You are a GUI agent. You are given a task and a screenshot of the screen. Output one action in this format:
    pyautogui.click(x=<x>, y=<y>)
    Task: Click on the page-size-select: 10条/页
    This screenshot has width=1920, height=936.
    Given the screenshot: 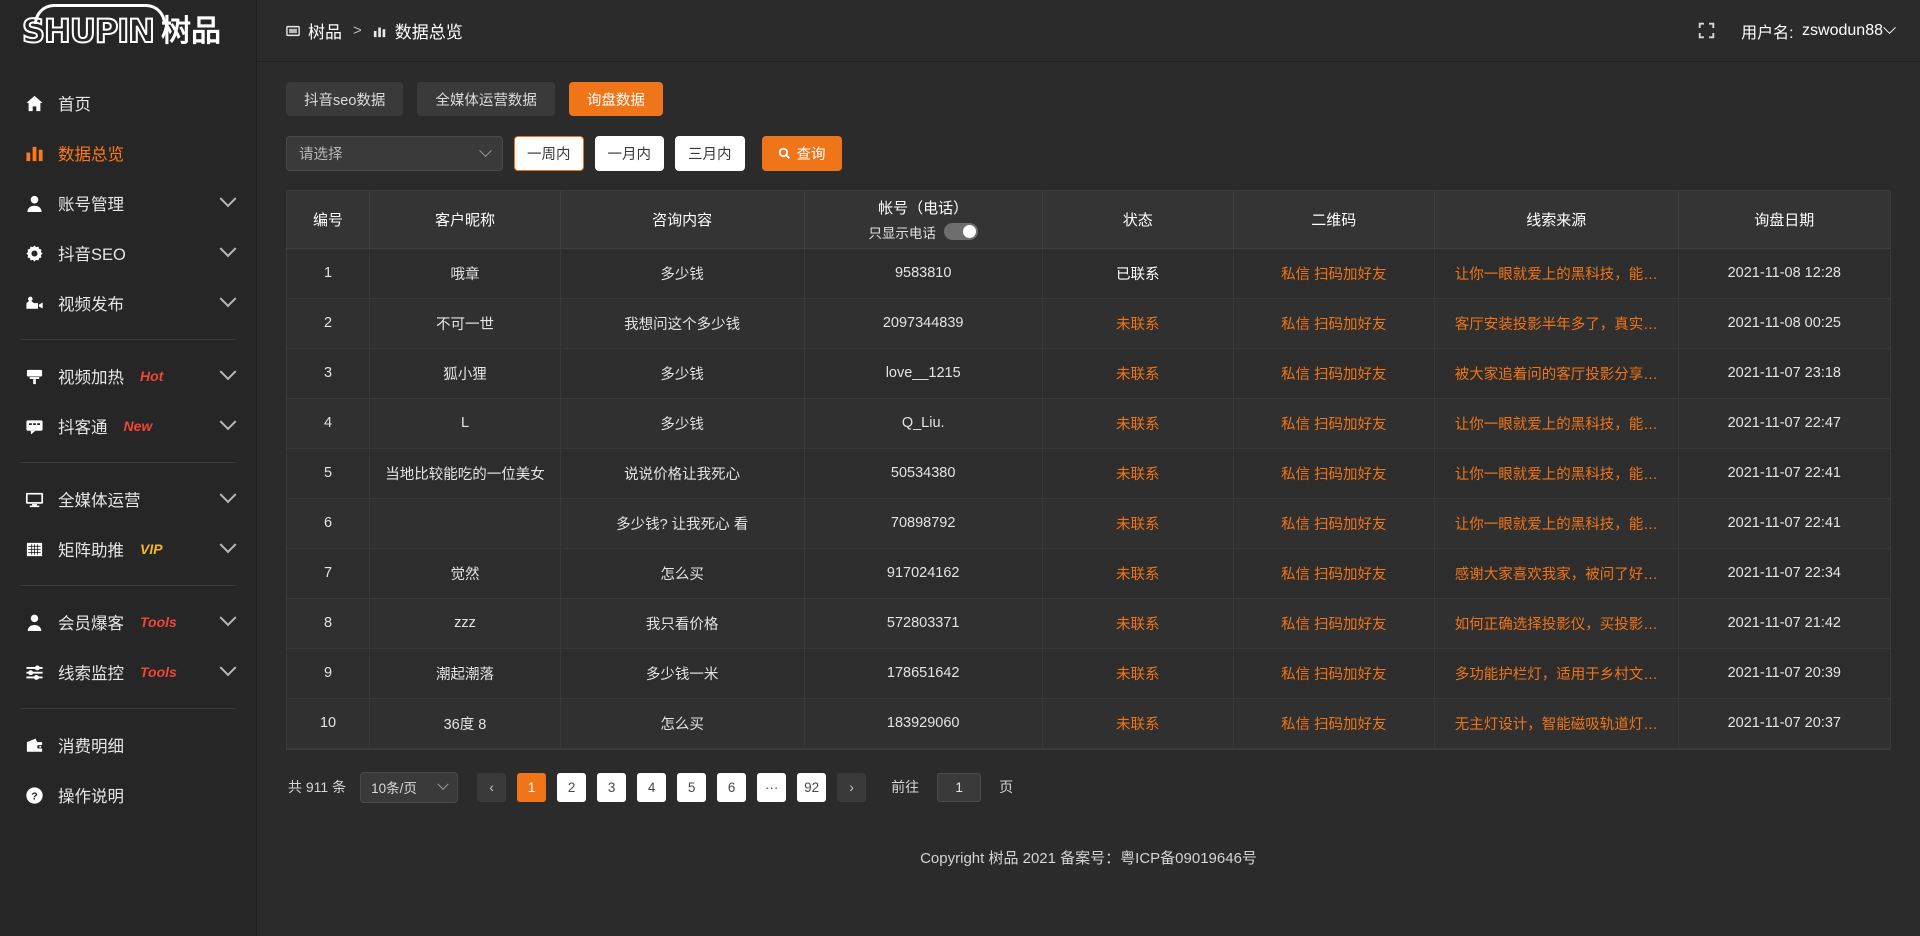 What is the action you would take?
    pyautogui.click(x=409, y=787)
    